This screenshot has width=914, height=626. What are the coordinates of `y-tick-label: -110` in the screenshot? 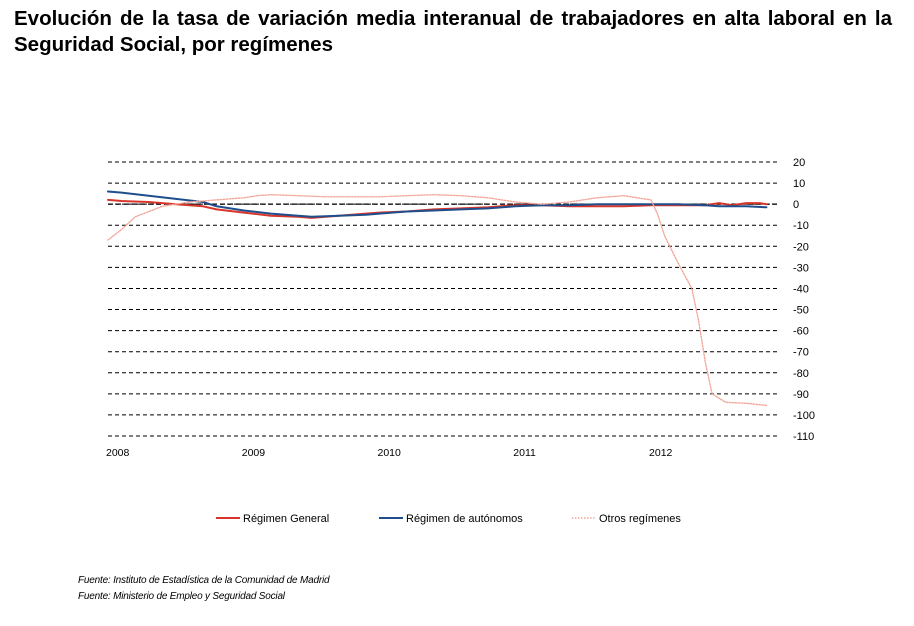 It's located at (803, 437).